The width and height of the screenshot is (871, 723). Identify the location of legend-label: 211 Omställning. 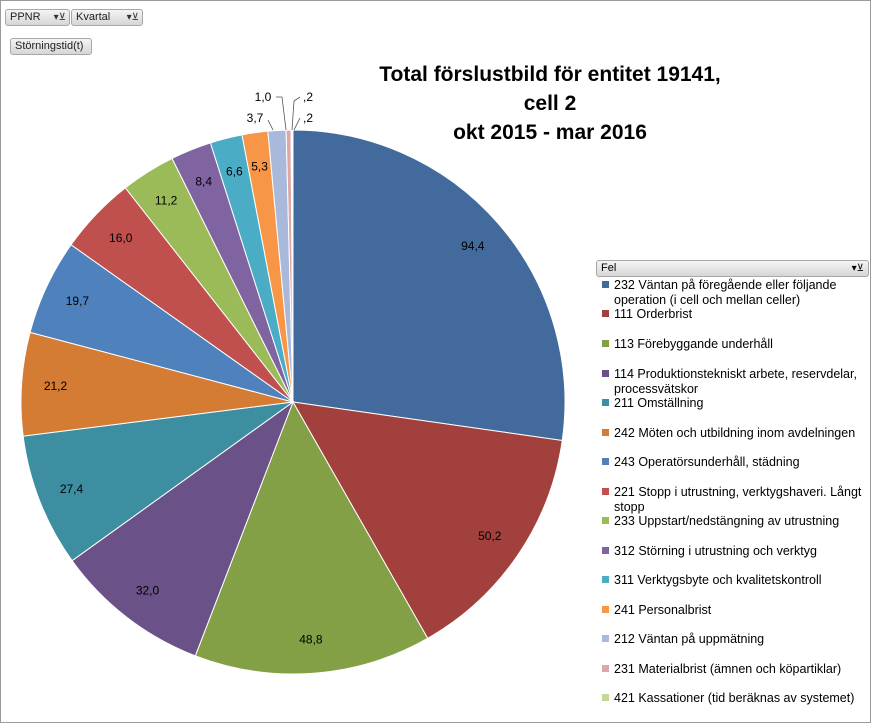
(659, 403).